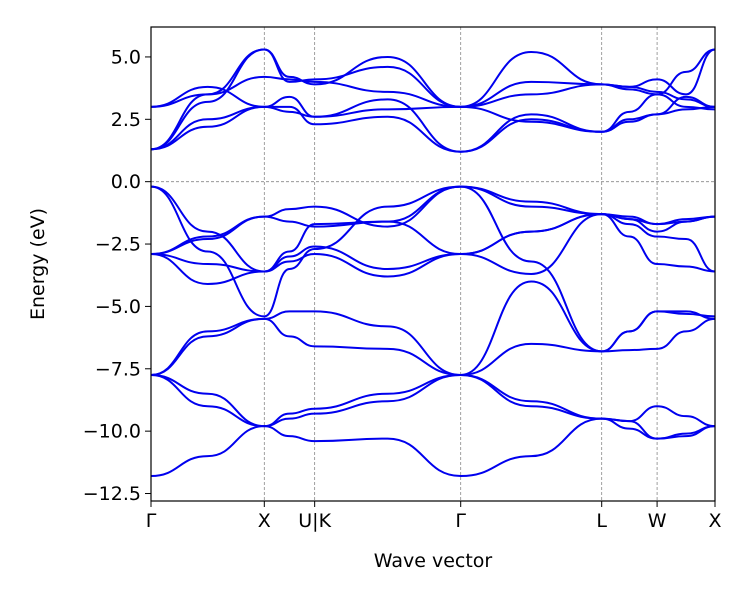  What do you see at coordinates (126, 120) in the screenshot?
I see `y-tick-label: 2.5` at bounding box center [126, 120].